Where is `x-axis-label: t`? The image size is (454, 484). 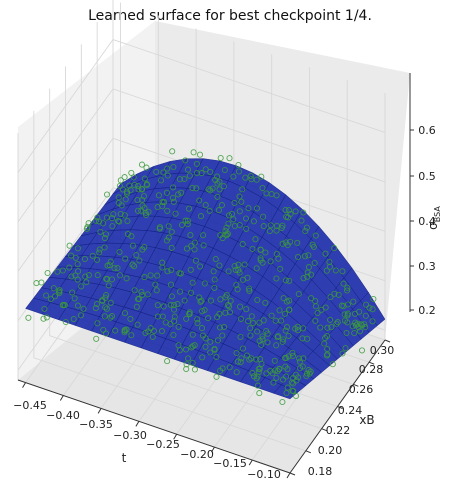 x-axis-label: t is located at coordinates (124, 458).